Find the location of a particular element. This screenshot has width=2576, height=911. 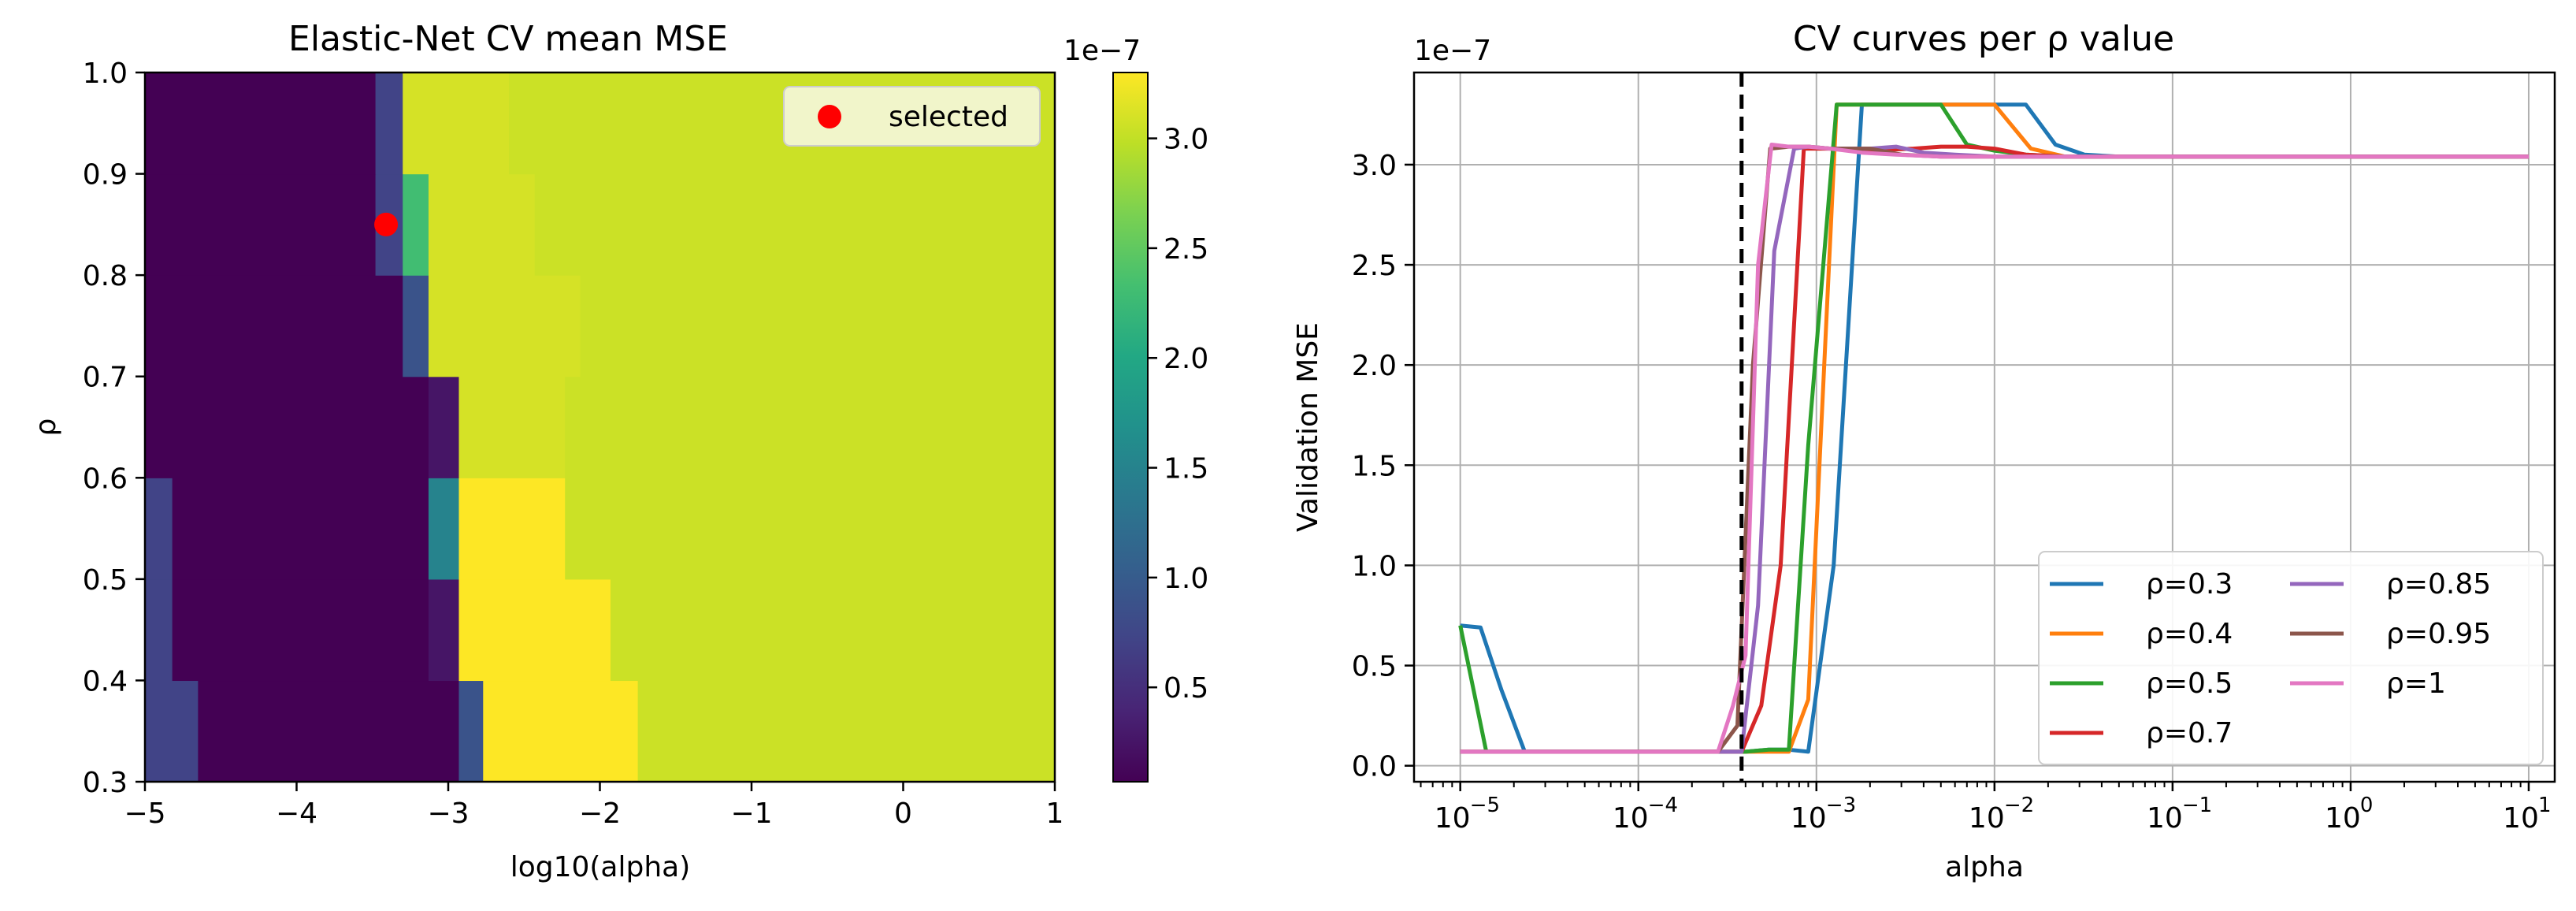

x-tick-label: −5 is located at coordinates (144, 814).